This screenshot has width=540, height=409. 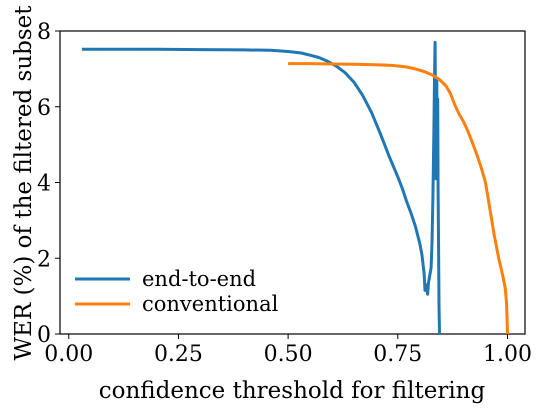 What do you see at coordinates (24, 183) in the screenshot?
I see `y-axis-label: WER (%) of the filtered subset` at bounding box center [24, 183].